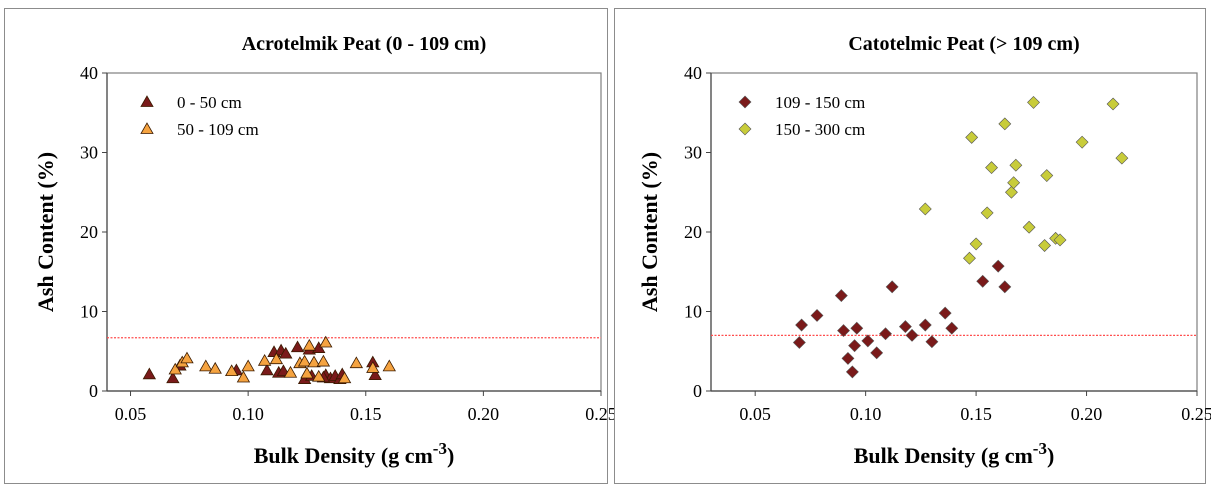 Image resolution: width=1211 pixels, height=488 pixels. I want to click on legend-label: 150 - 300 cm, so click(820, 129).